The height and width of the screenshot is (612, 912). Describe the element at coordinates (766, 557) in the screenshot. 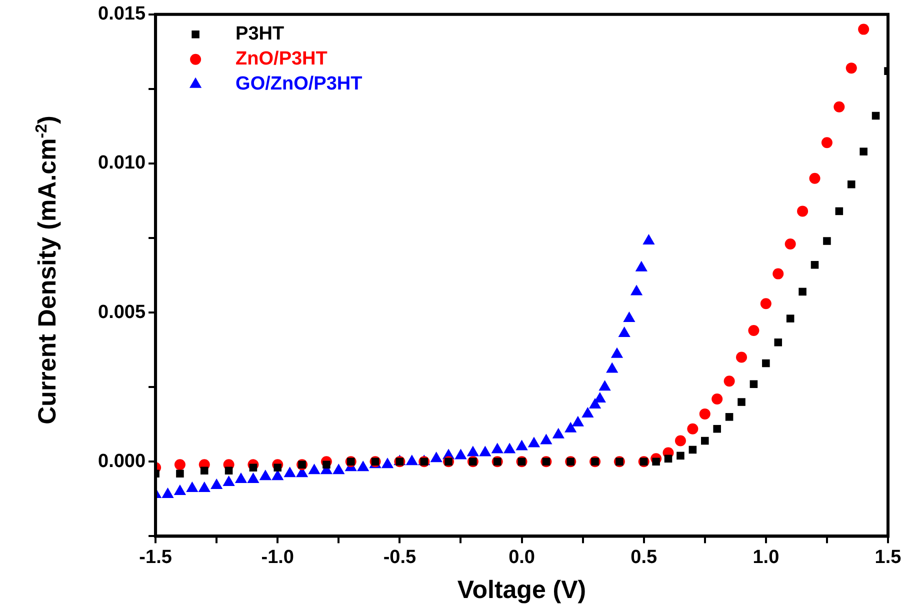

I see `x-tick-label: 1.0` at that location.